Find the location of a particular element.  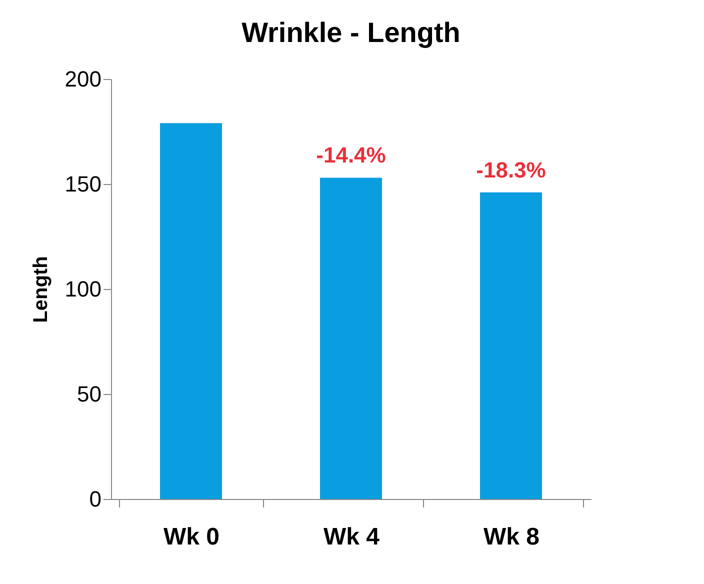

y-tick-label: 100 is located at coordinates (83, 289).